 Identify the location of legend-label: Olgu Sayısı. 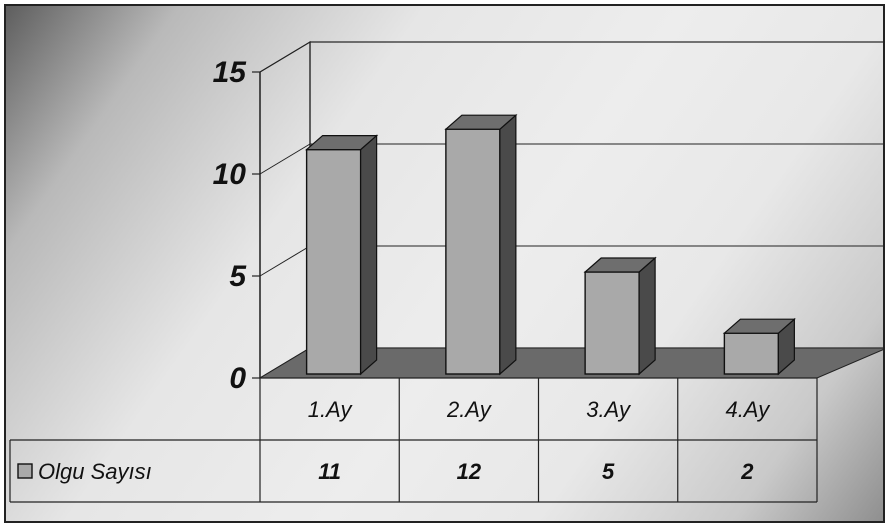
(95, 471).